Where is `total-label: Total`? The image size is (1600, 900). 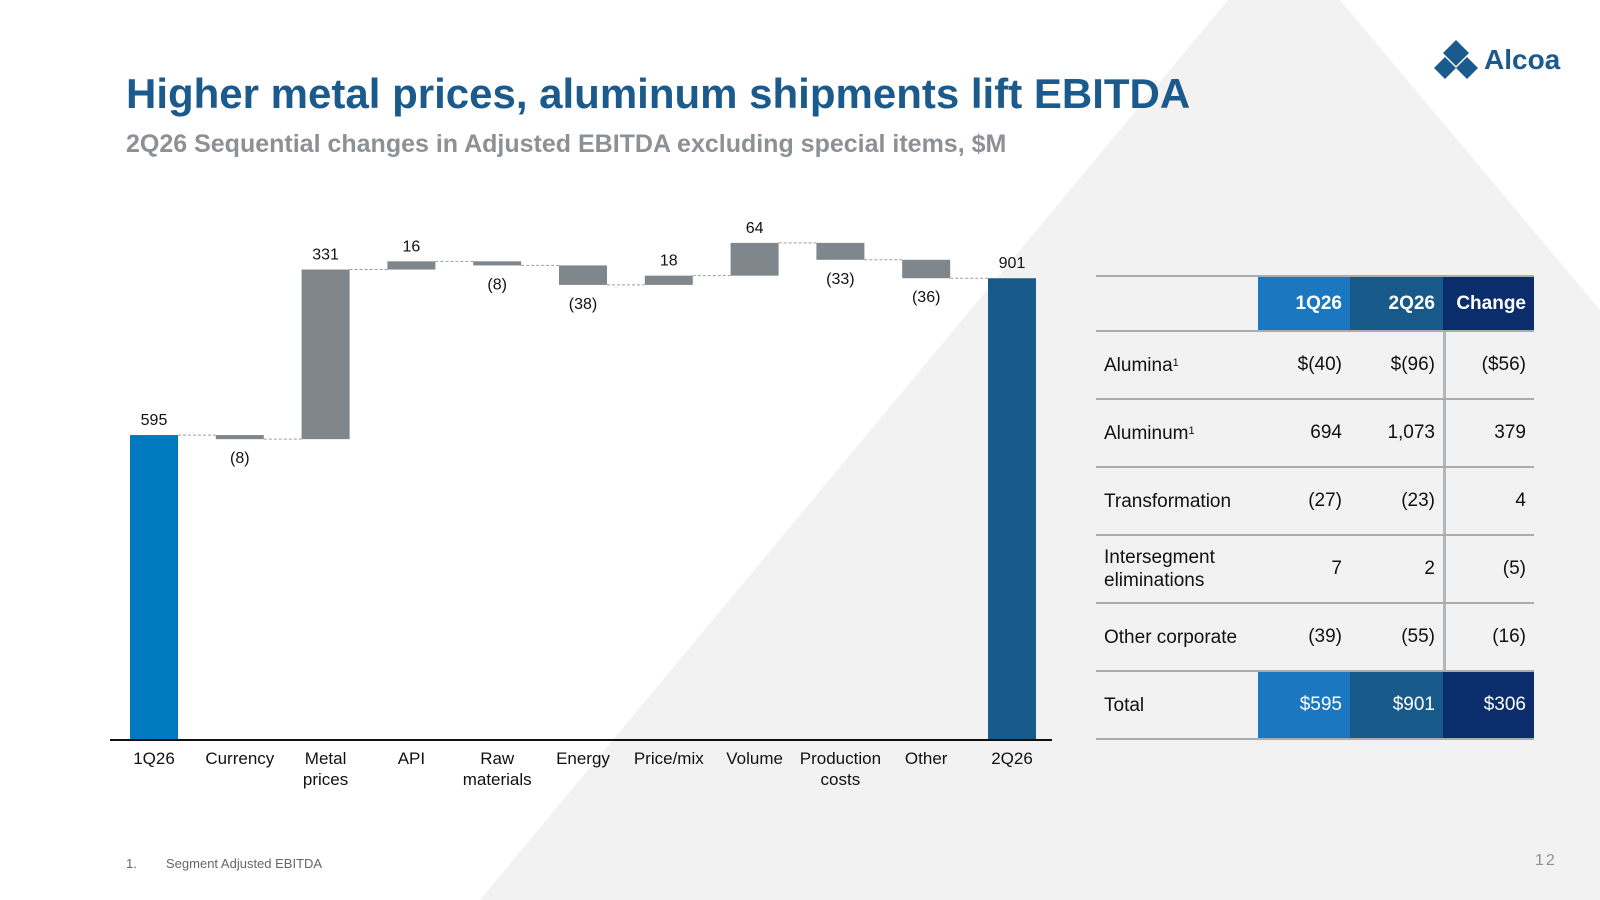
total-label: Total is located at coordinates (1124, 705).